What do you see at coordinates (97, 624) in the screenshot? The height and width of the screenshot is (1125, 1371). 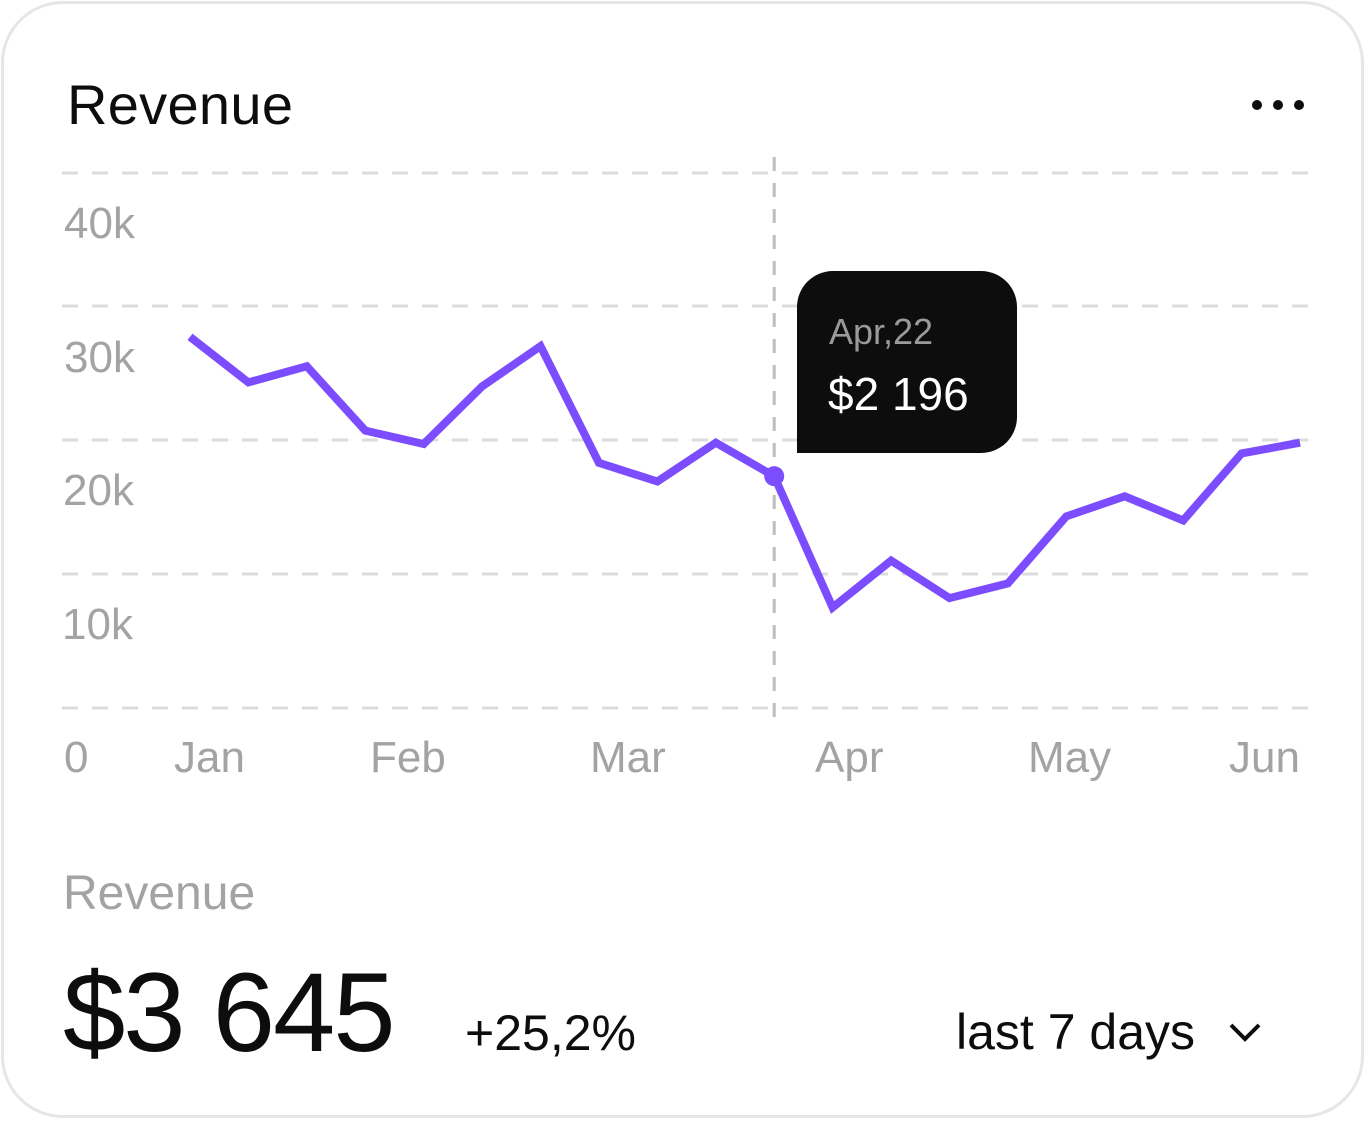 I see `y-axis-label: 10k` at bounding box center [97, 624].